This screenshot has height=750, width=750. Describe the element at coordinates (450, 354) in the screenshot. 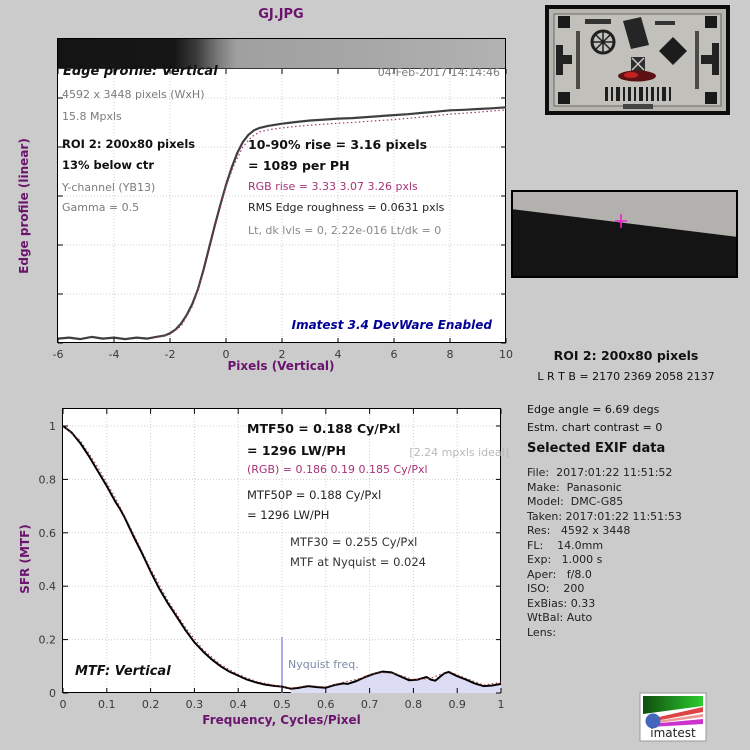

I see `tick-label: 8` at that location.